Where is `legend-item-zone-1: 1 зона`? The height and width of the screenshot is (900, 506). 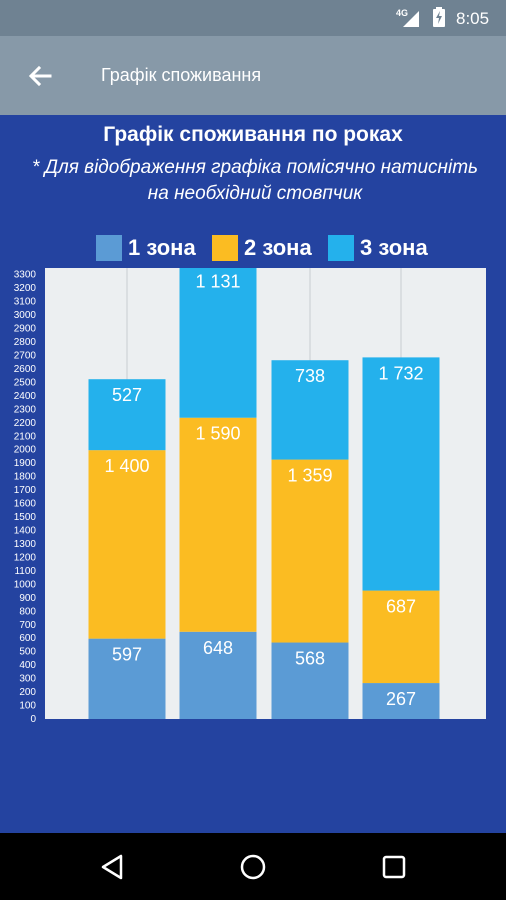
legend-item-zone-1: 1 зона is located at coordinates (146, 248).